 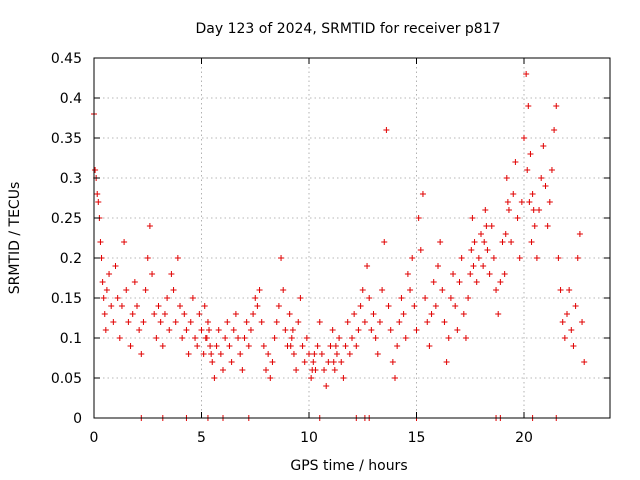 I want to click on x-tick-label: 5, so click(x=201, y=438).